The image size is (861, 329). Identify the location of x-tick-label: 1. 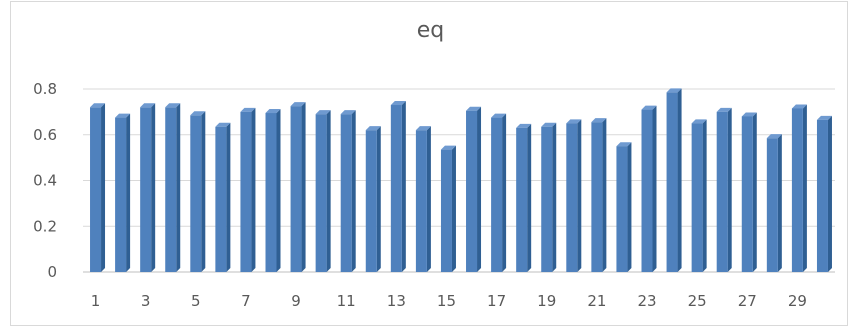
(96, 301).